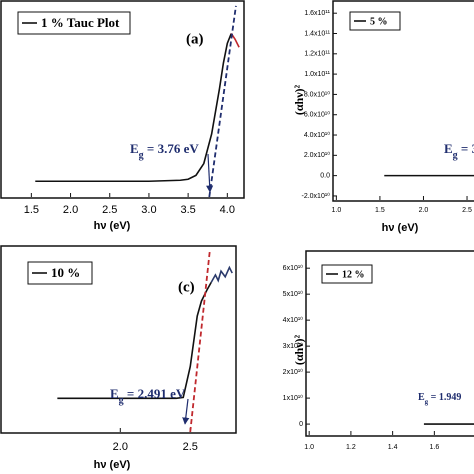  Describe the element at coordinates (80, 22) in the screenshot. I see `legend-label: 1 % Tauc Plot` at that location.